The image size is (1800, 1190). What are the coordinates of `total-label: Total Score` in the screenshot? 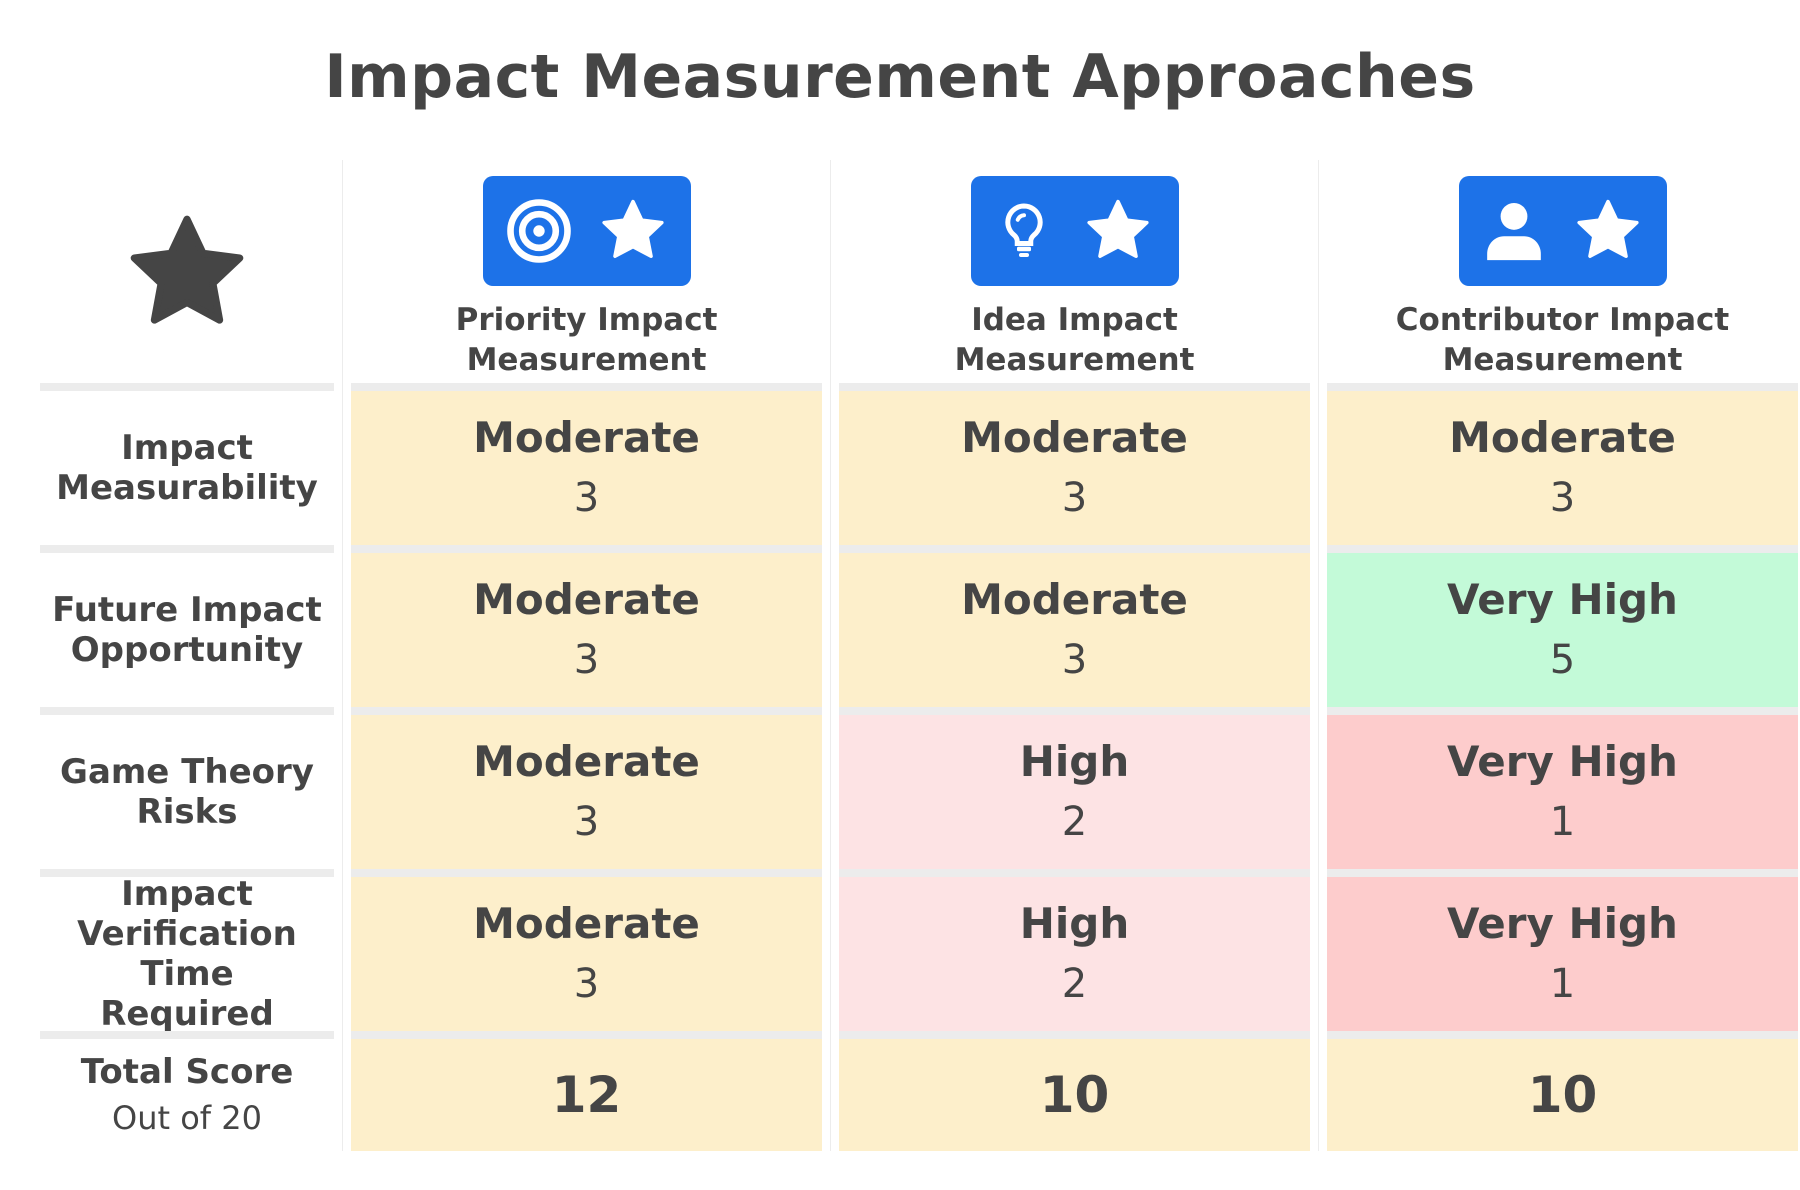 It's located at (187, 1072).